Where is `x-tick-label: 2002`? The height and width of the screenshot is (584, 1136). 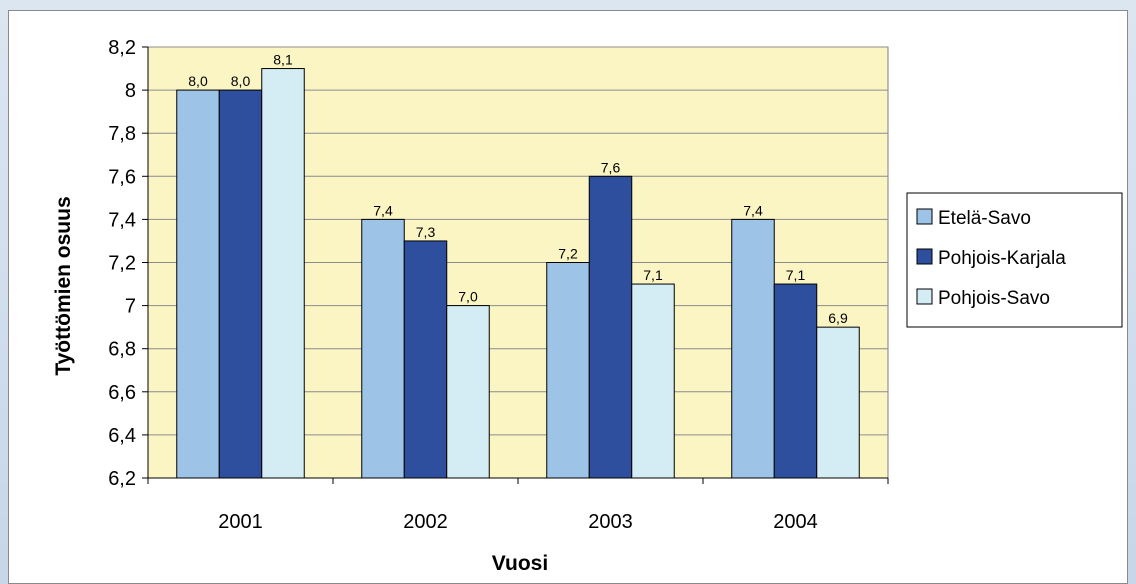 x-tick-label: 2002 is located at coordinates (425, 522).